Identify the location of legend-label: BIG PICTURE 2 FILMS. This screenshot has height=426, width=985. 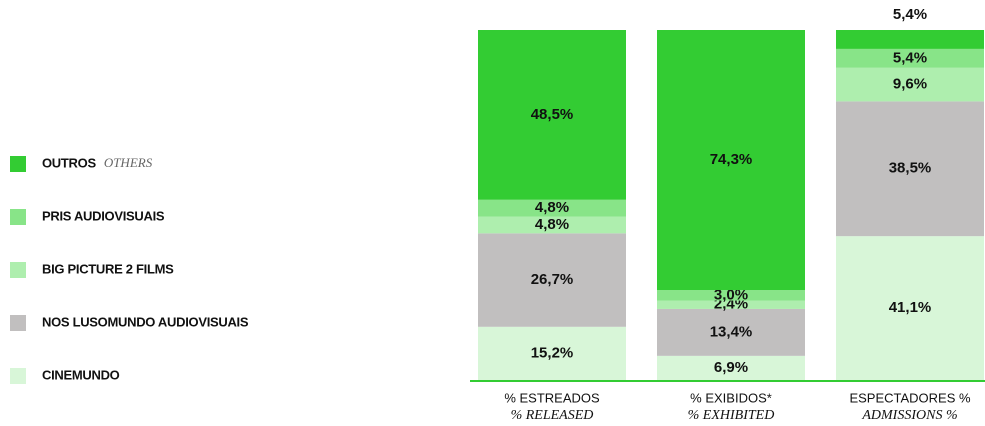
(108, 268).